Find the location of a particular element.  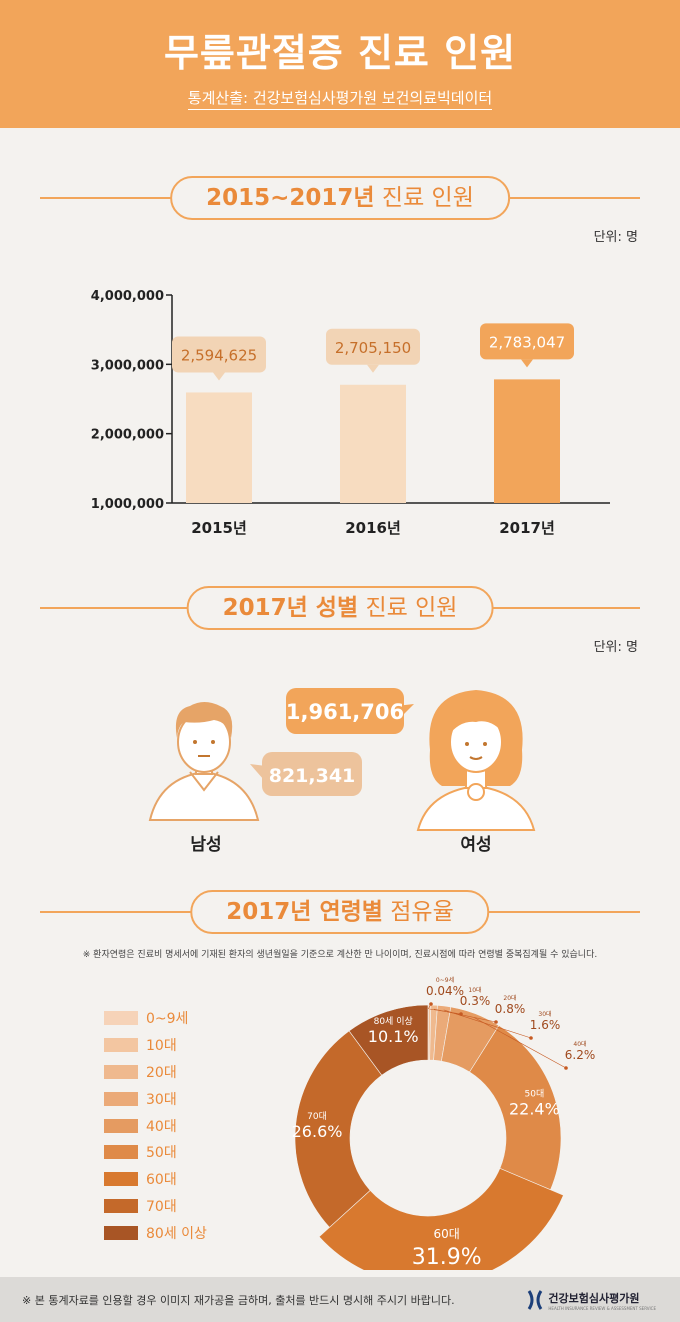

female-figure is located at coordinates (476, 760).